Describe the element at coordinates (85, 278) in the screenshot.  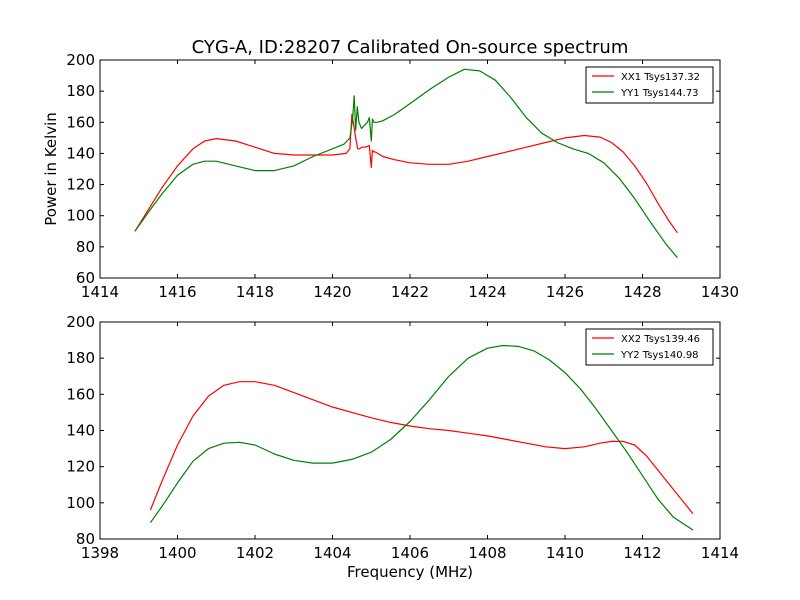
I see `y-tick-label: 60` at that location.